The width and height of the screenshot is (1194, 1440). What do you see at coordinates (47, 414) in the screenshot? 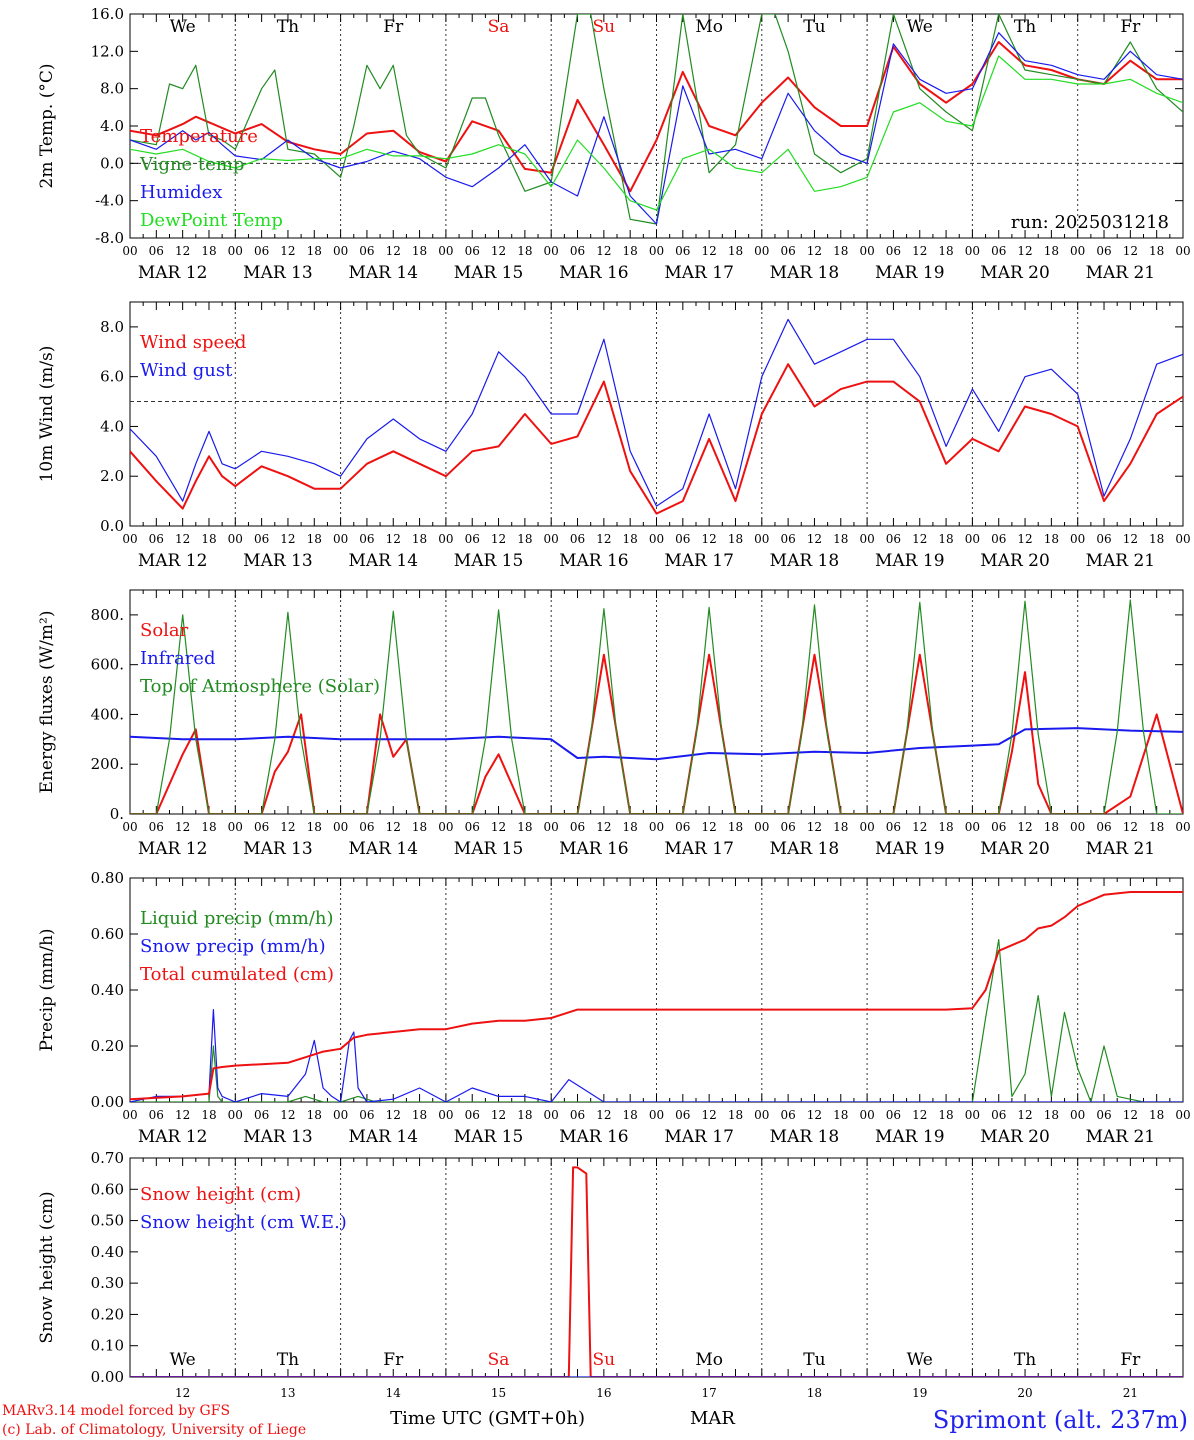
I see `y-axis-label: 10m Wind (m/s)` at bounding box center [47, 414].